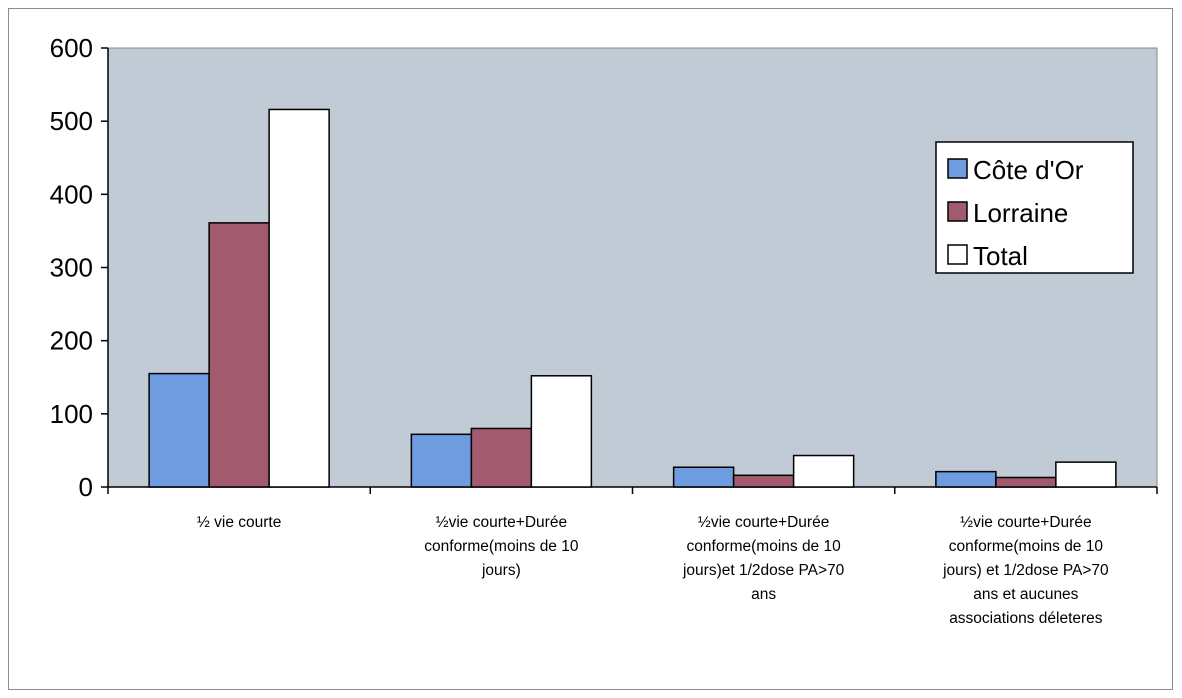 This screenshot has width=1182, height=698. What do you see at coordinates (71, 48) in the screenshot?
I see `y-tick-label: 600` at bounding box center [71, 48].